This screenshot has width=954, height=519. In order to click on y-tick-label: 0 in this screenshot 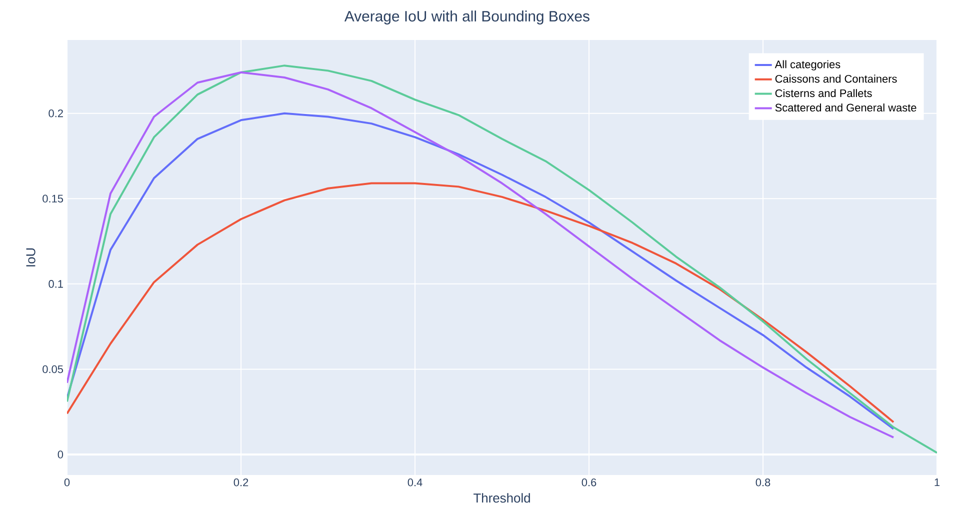, I will do `click(61, 454)`.